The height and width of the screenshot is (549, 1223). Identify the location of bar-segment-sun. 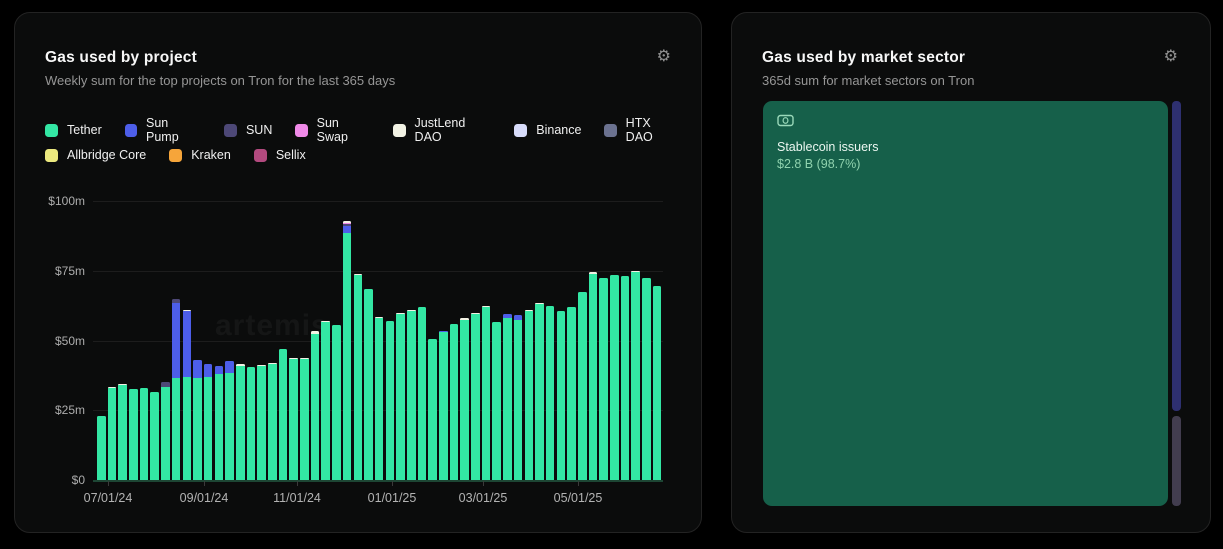
(165, 384).